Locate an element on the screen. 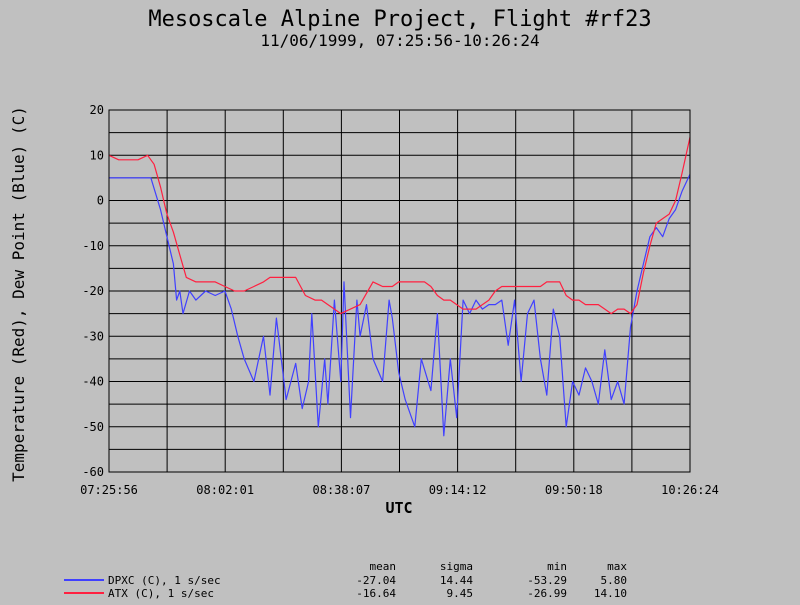  stats-header: min is located at coordinates (557, 566).